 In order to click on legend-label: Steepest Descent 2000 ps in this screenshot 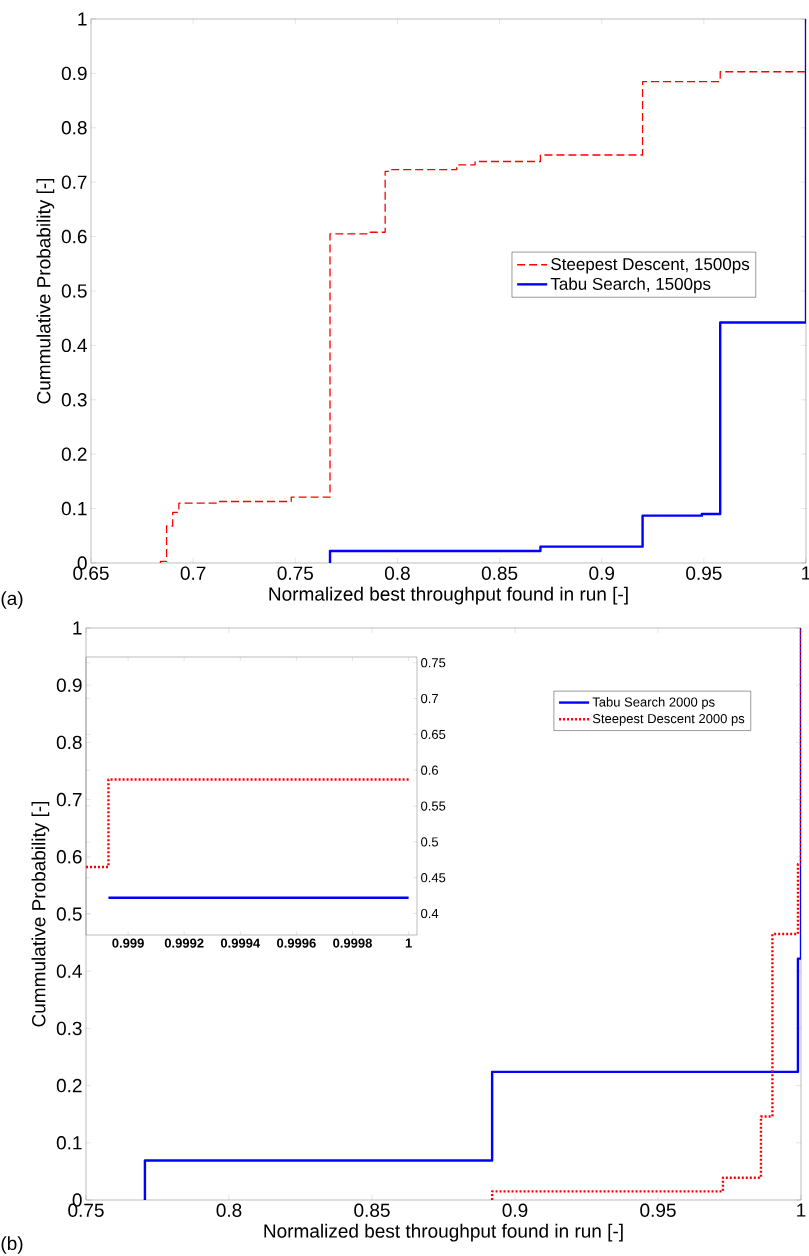, I will do `click(668, 720)`.